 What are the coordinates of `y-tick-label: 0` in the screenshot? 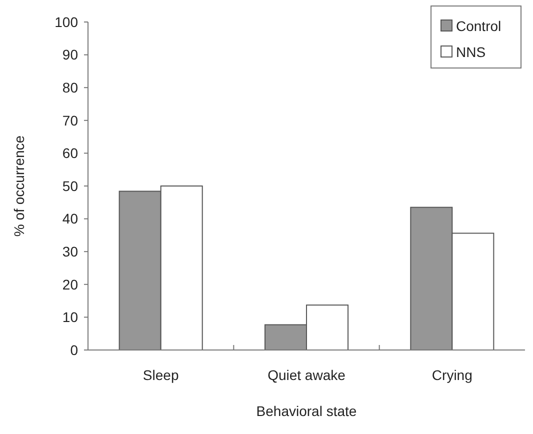 It's located at (74, 350).